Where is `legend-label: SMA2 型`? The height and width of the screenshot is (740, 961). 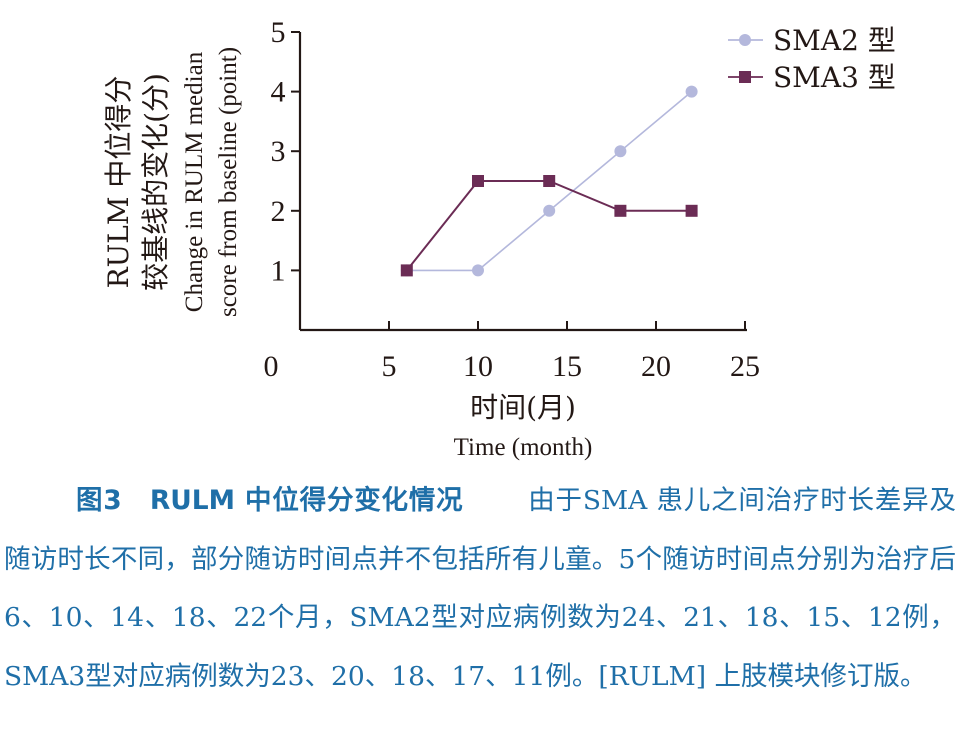 legend-label: SMA2 型 is located at coordinates (834, 40).